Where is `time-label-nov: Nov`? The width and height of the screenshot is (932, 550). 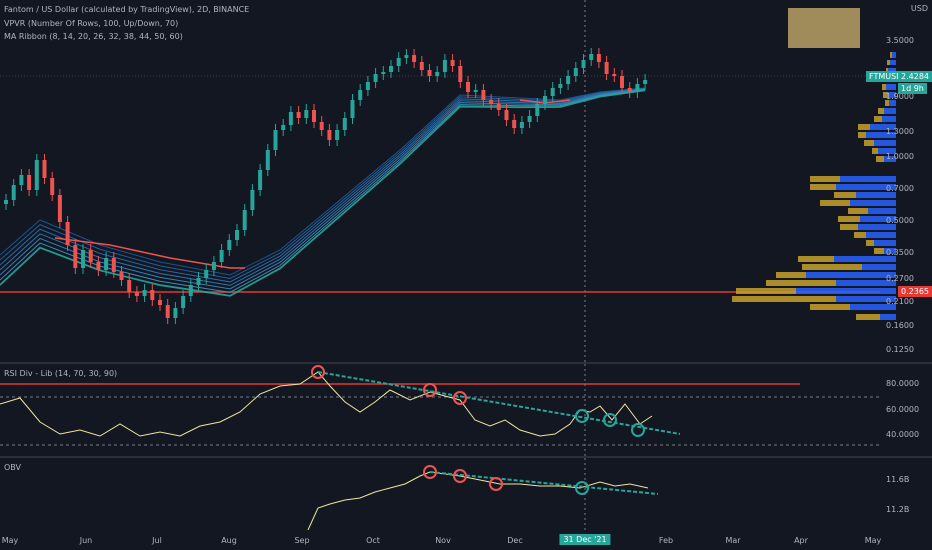 time-label-nov: Nov is located at coordinates (443, 540).